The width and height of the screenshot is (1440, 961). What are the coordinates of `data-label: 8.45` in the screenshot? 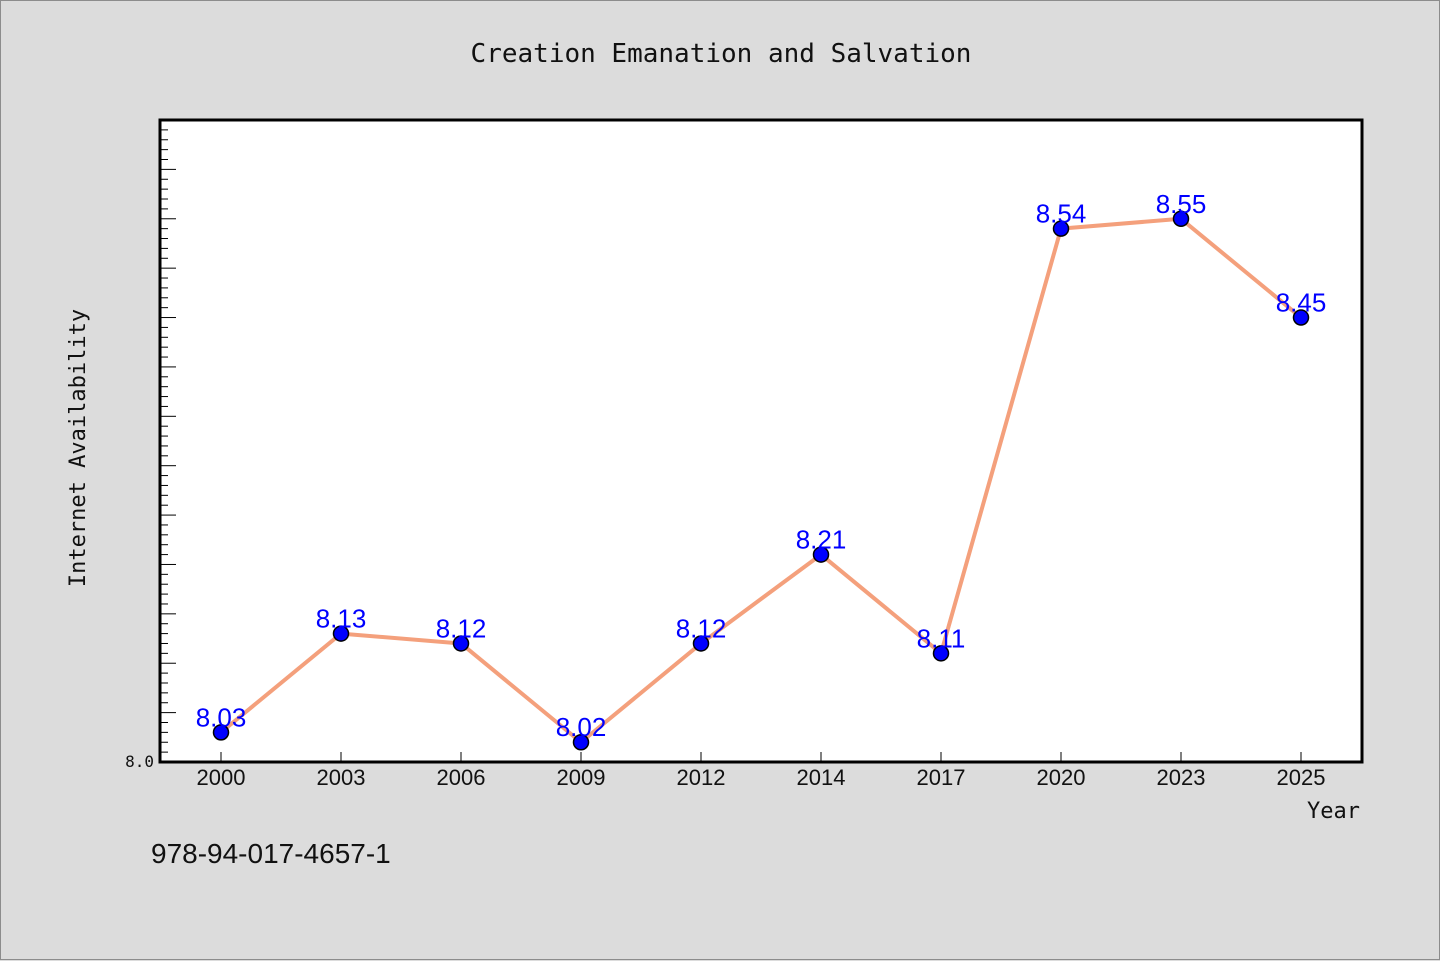 It's located at (1301, 303).